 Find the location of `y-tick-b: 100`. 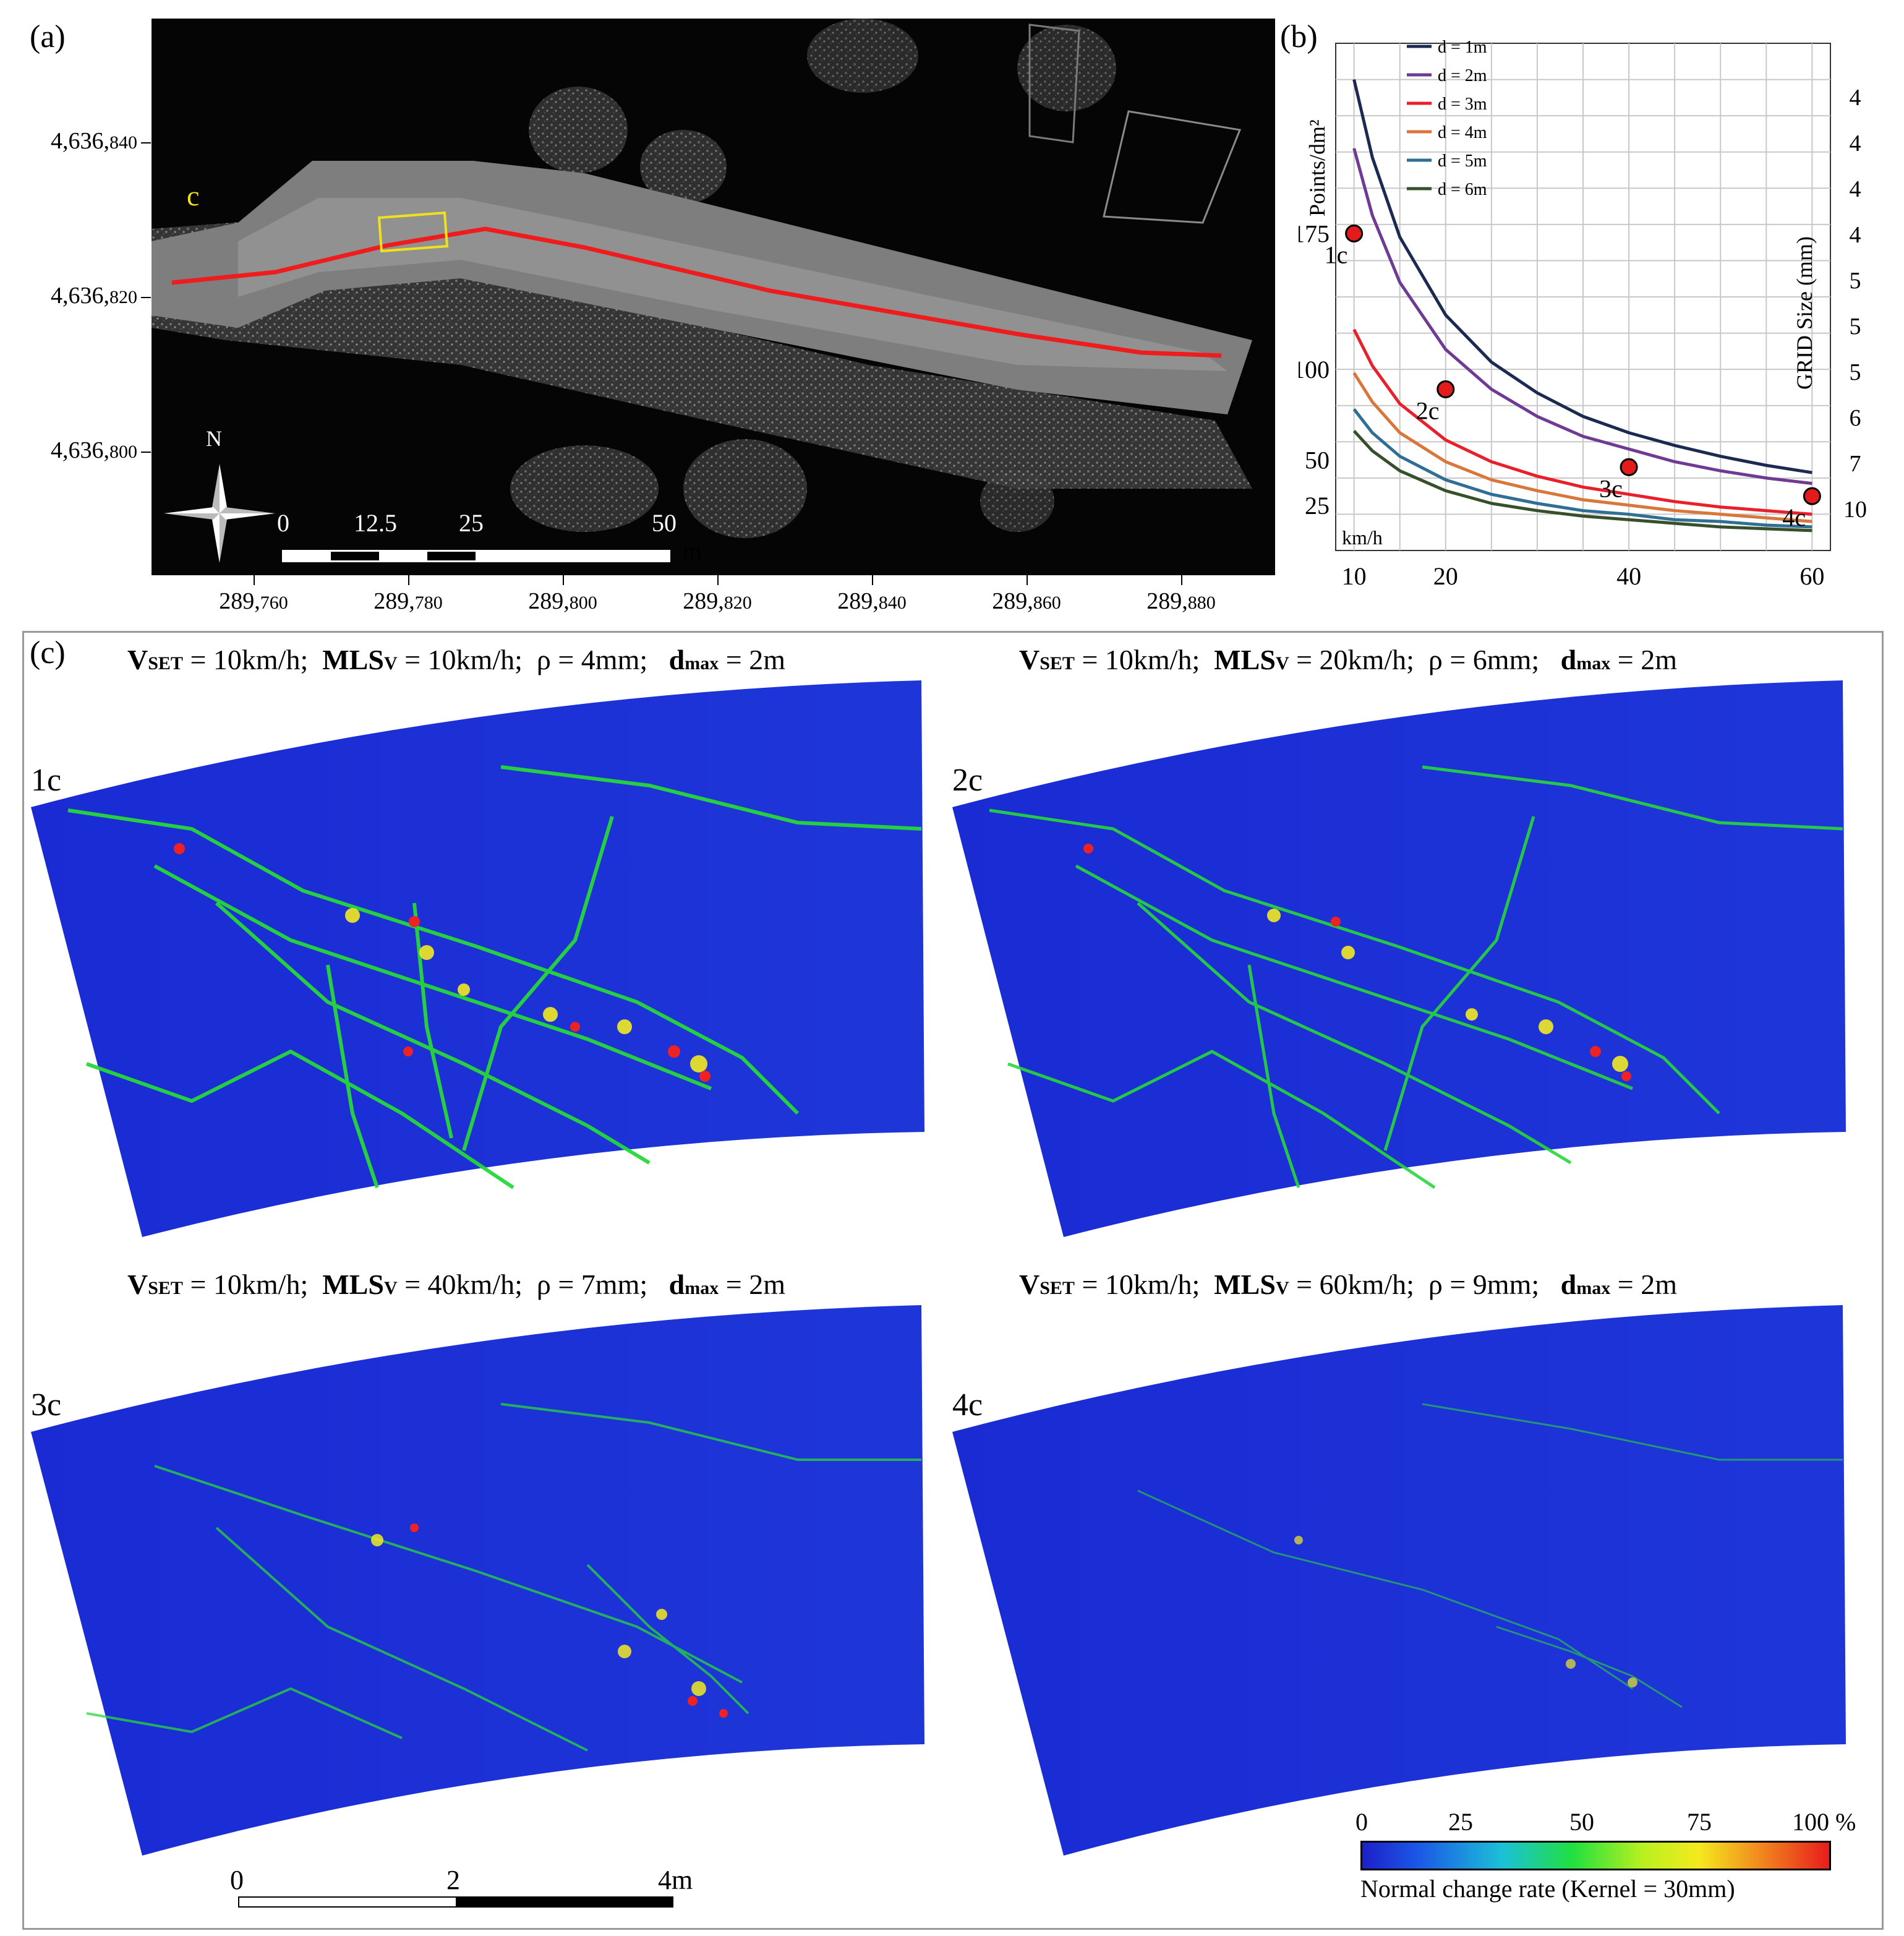

y-tick-b: 100 is located at coordinates (1314, 369).